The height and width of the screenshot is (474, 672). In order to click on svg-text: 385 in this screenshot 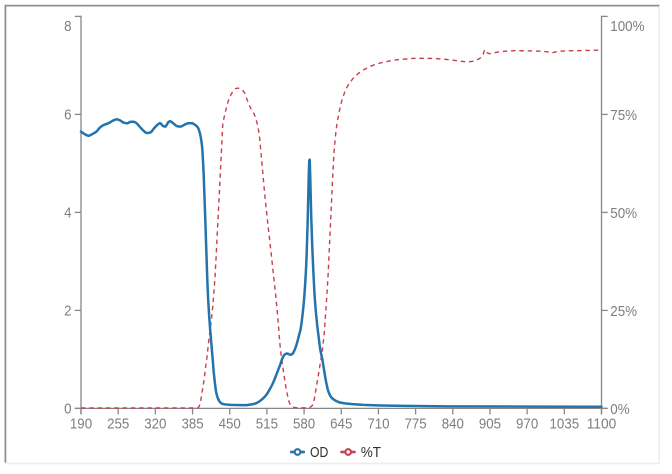, I will do `click(192, 423)`.